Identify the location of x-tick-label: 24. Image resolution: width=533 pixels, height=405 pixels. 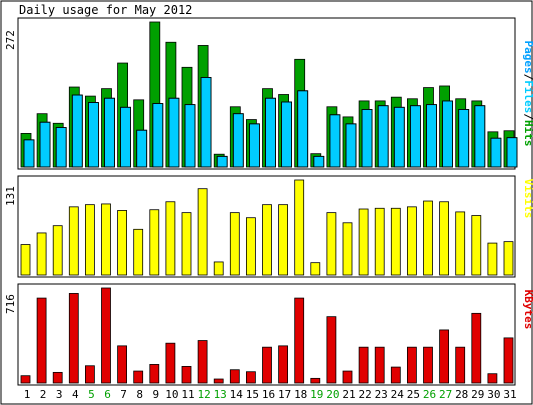
(398, 394).